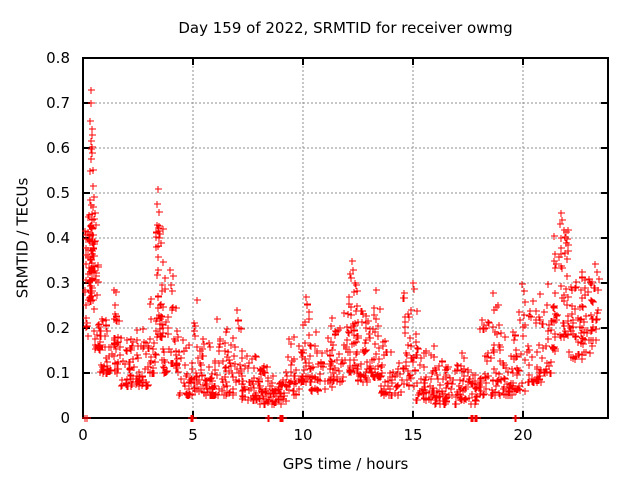 The image size is (640, 480). What do you see at coordinates (58, 148) in the screenshot?
I see `y-tick-label: 0.6` at bounding box center [58, 148].